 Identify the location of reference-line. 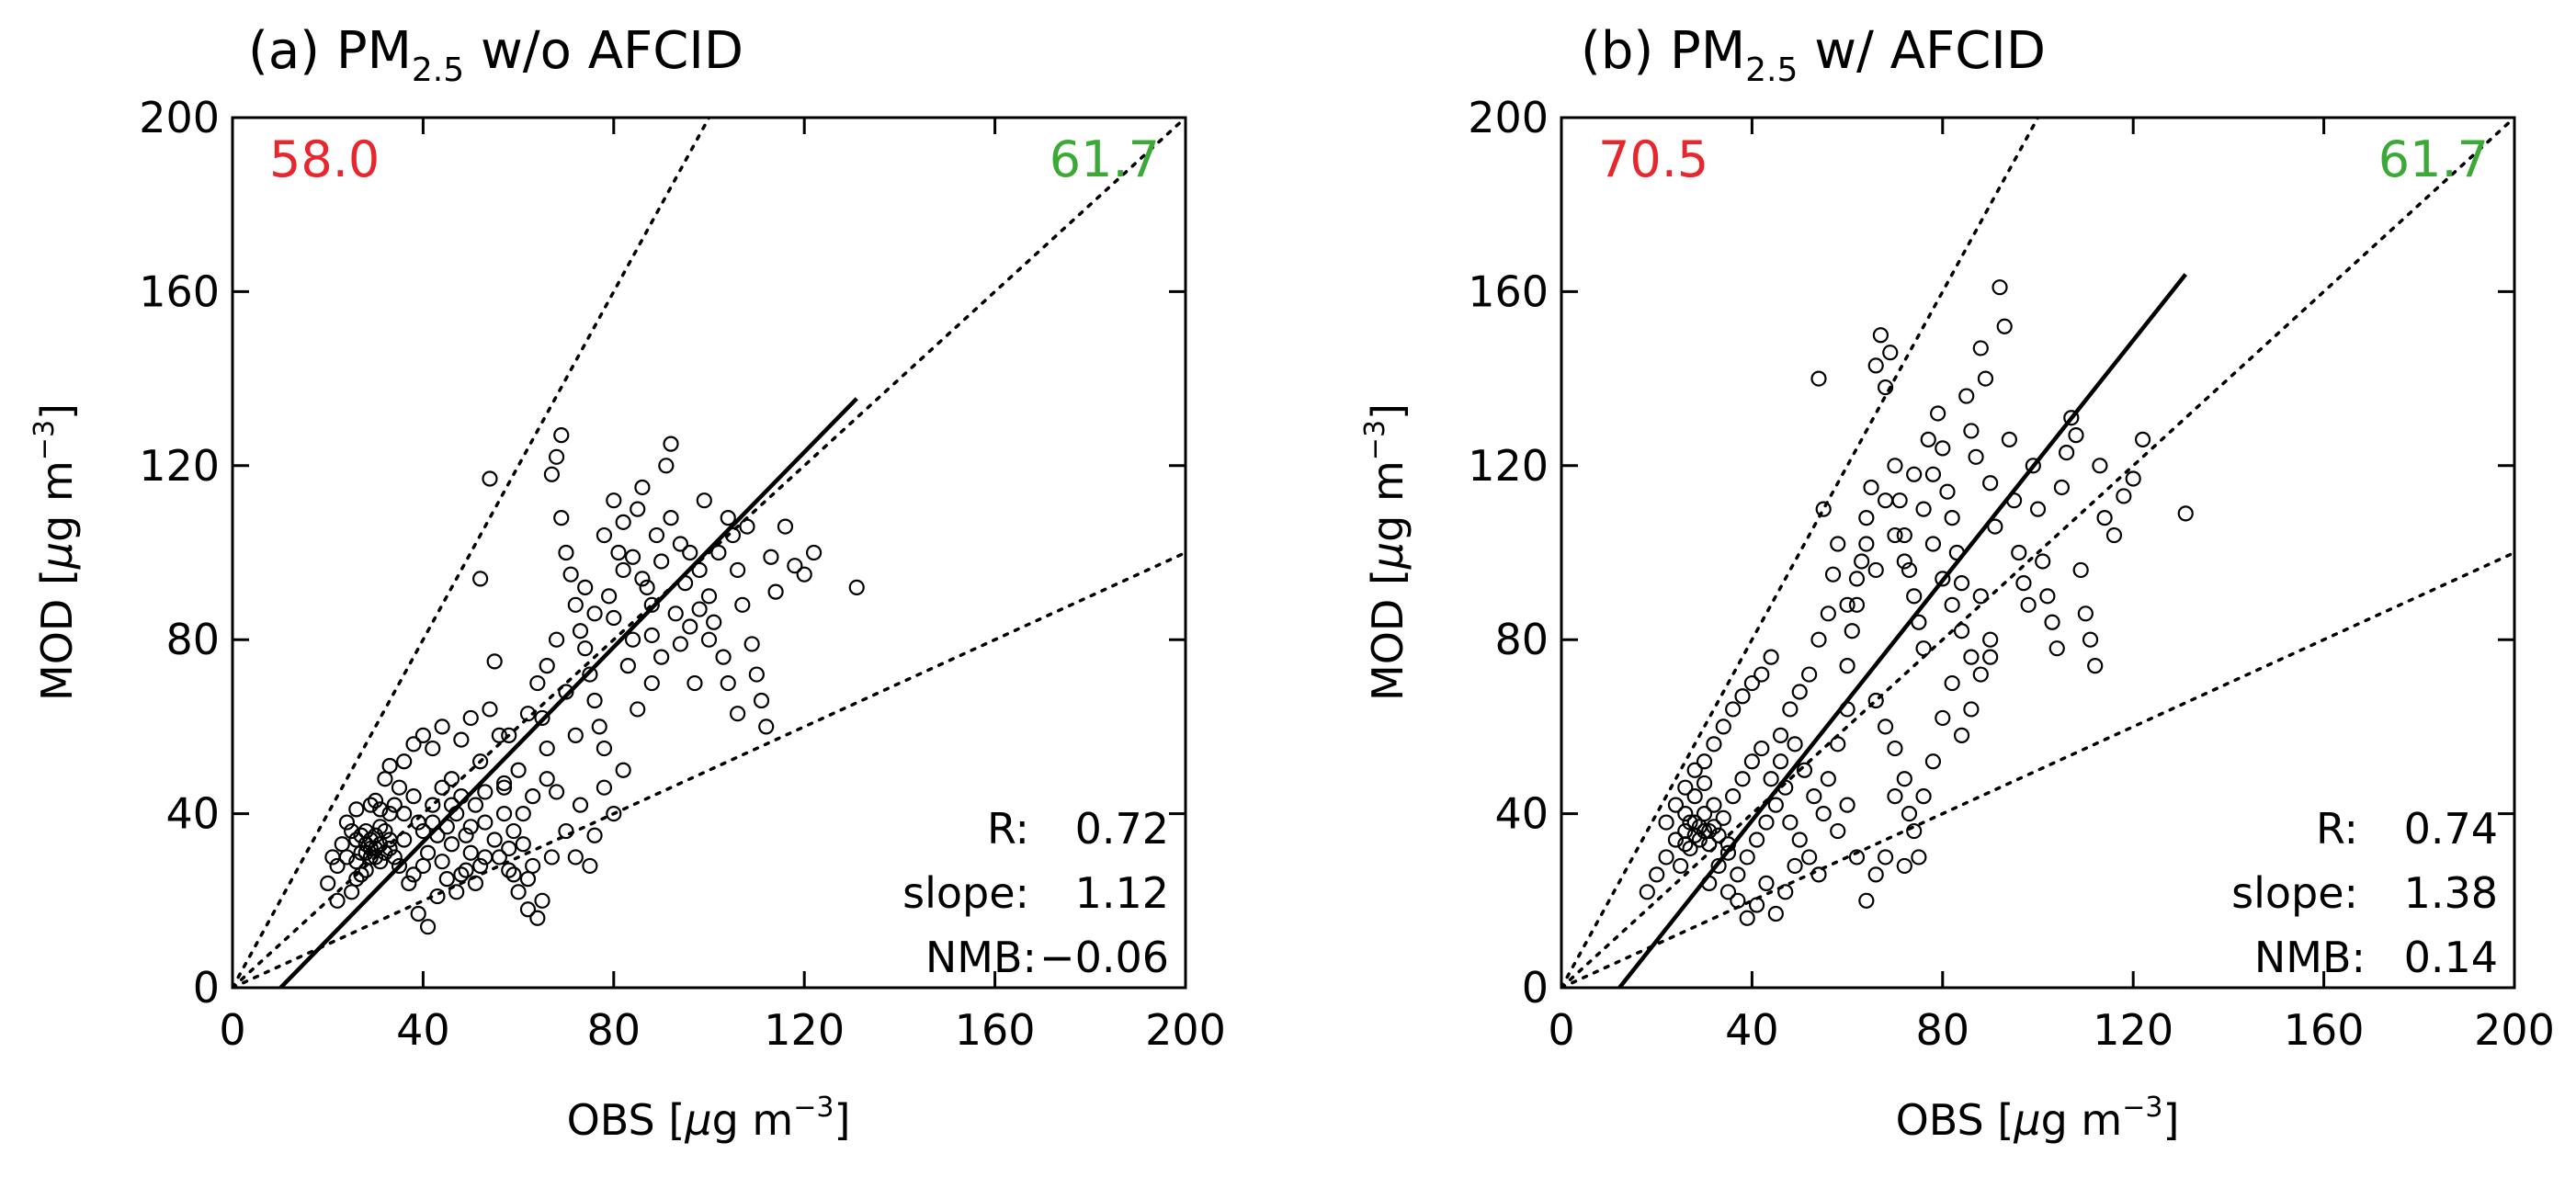
(710, 769).